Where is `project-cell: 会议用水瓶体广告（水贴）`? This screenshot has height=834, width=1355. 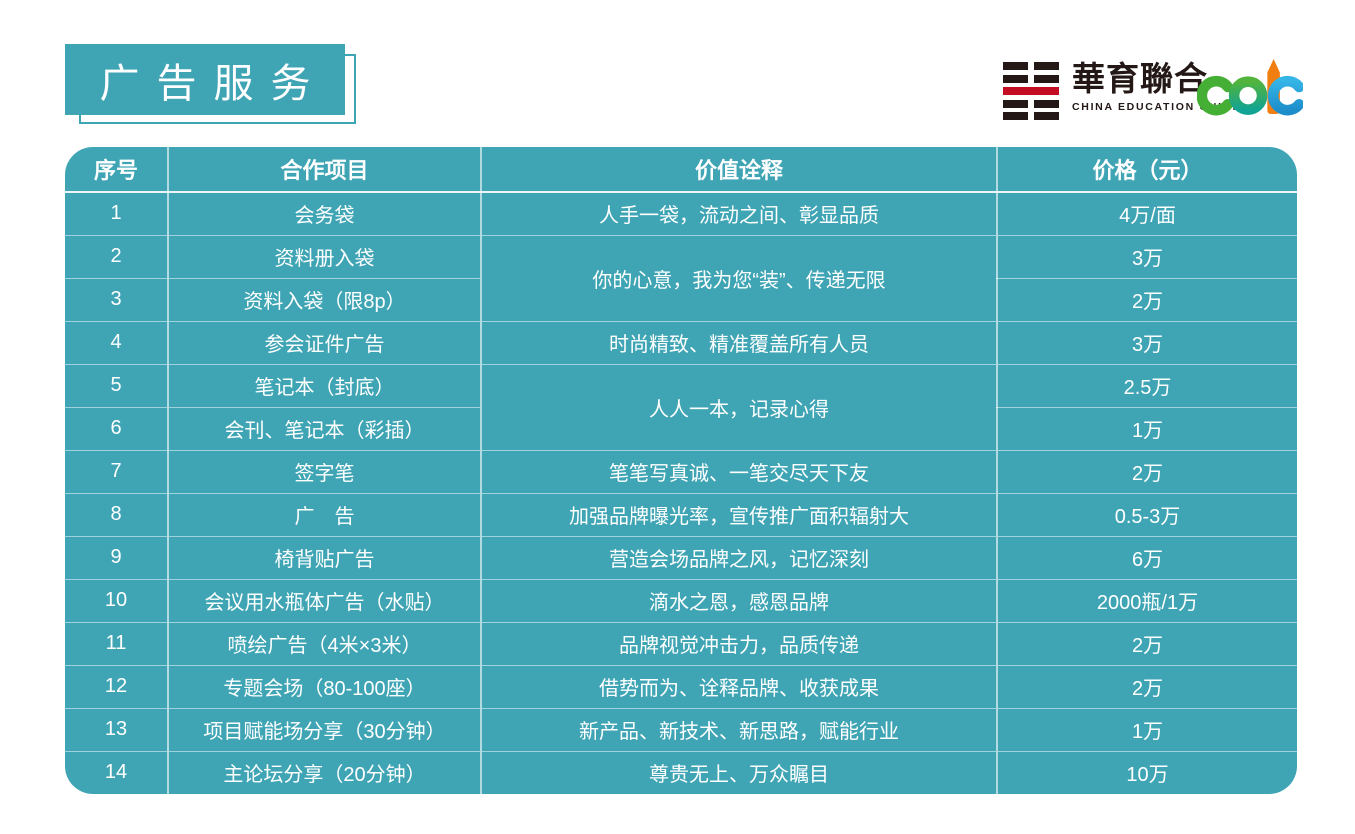
project-cell: 会议用水瓶体广告（水贴） is located at coordinates (325, 600).